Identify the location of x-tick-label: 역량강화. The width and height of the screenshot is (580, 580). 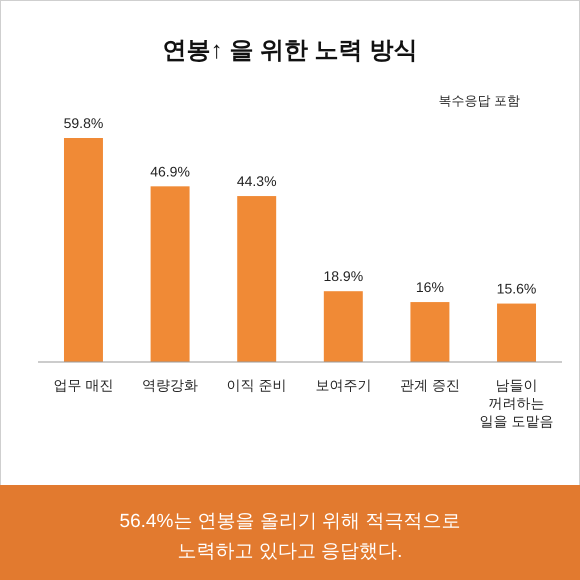
(170, 385).